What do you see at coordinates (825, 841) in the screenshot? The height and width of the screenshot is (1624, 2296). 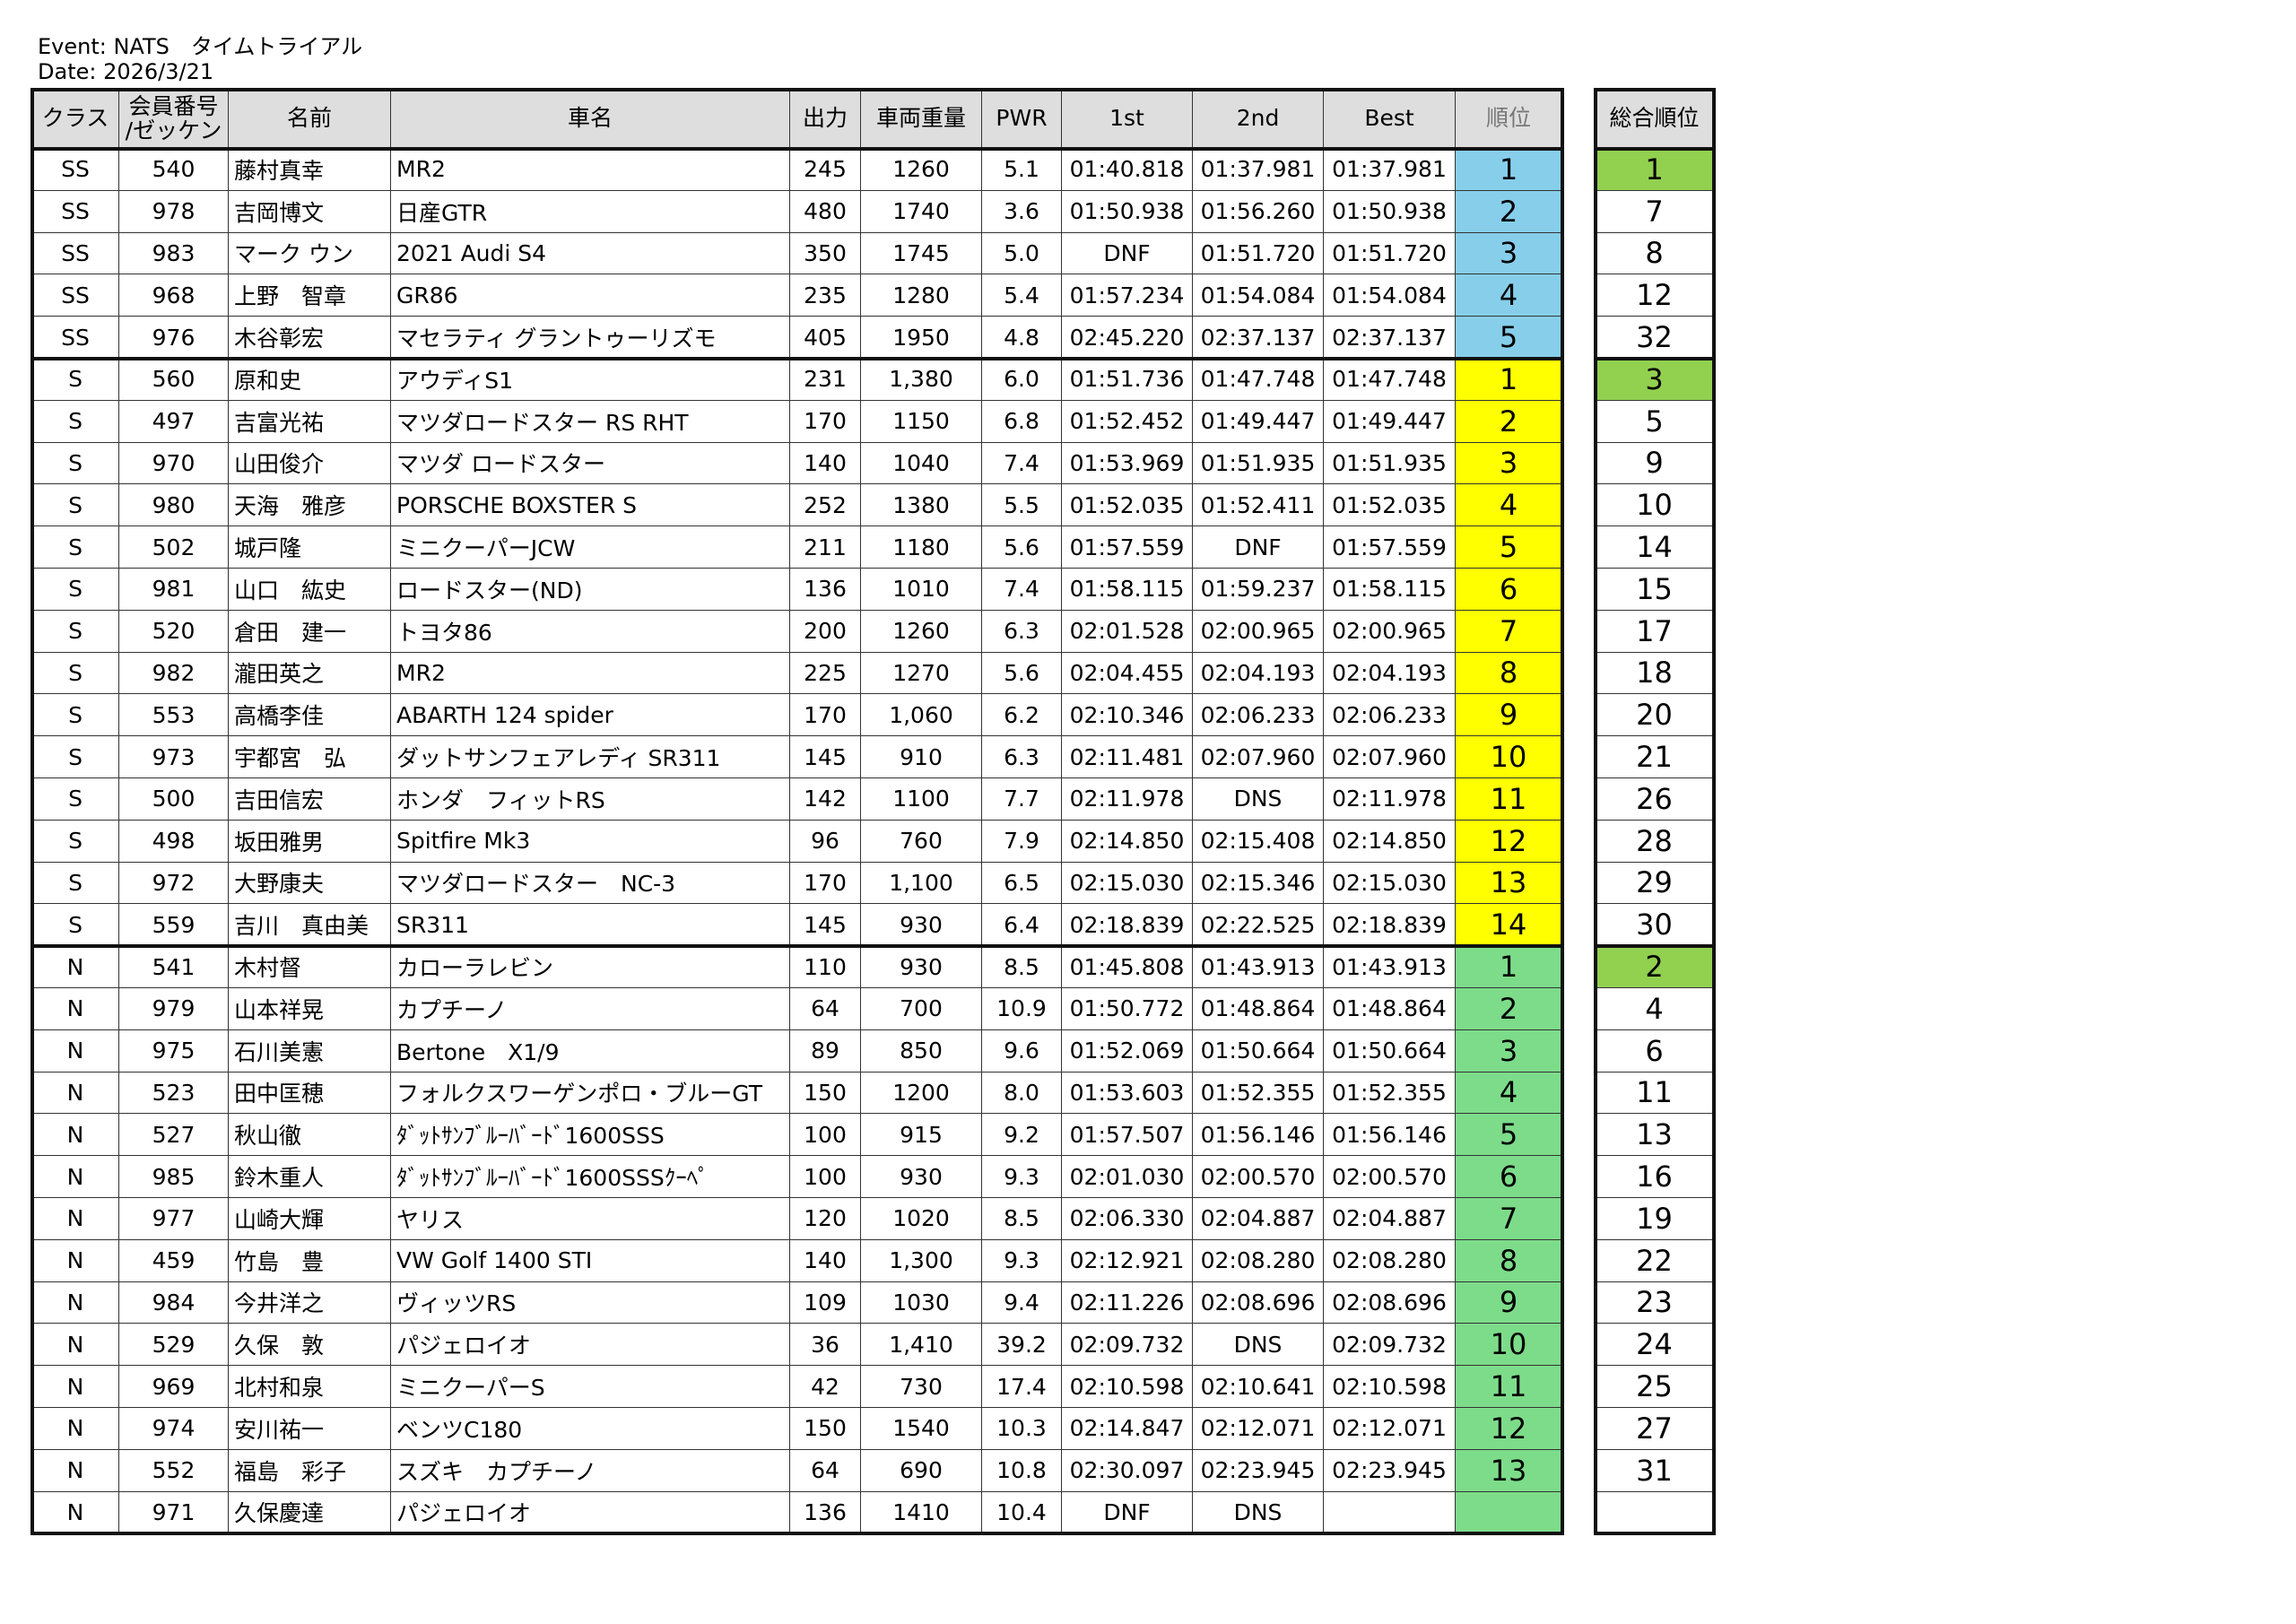 I see `table-cell: 96` at bounding box center [825, 841].